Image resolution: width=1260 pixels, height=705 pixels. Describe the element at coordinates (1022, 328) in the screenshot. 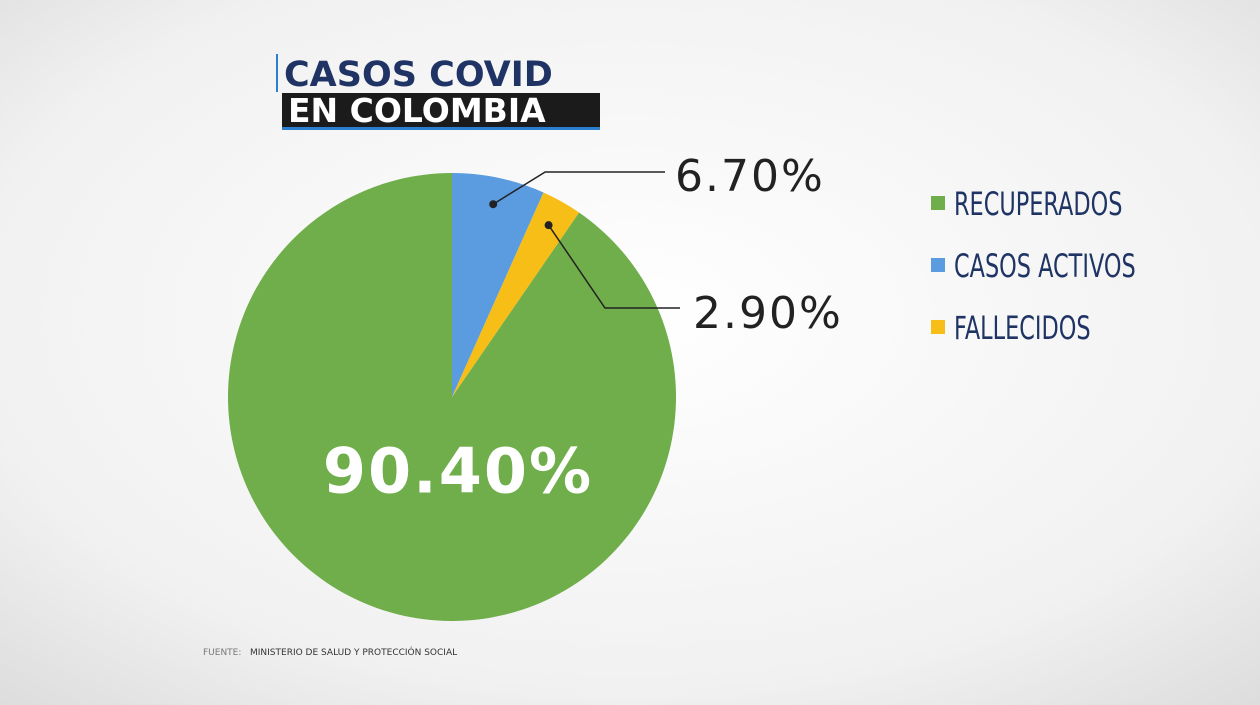

I see `legend-label: FALLECIDOS` at that location.